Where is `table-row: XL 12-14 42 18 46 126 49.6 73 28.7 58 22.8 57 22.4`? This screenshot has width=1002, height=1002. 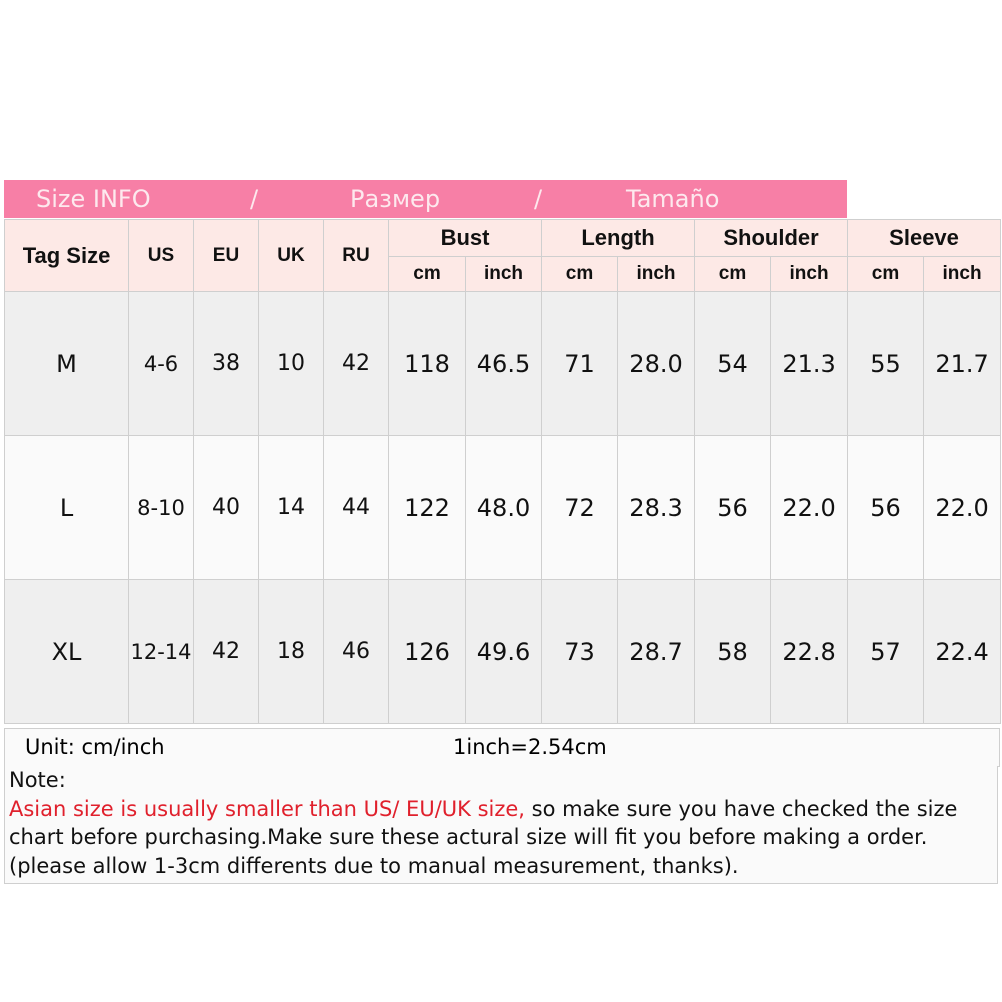
table-row: XL 12-14 42 18 46 126 49.6 73 28.7 58 22.8 57 22.4 is located at coordinates (503, 651).